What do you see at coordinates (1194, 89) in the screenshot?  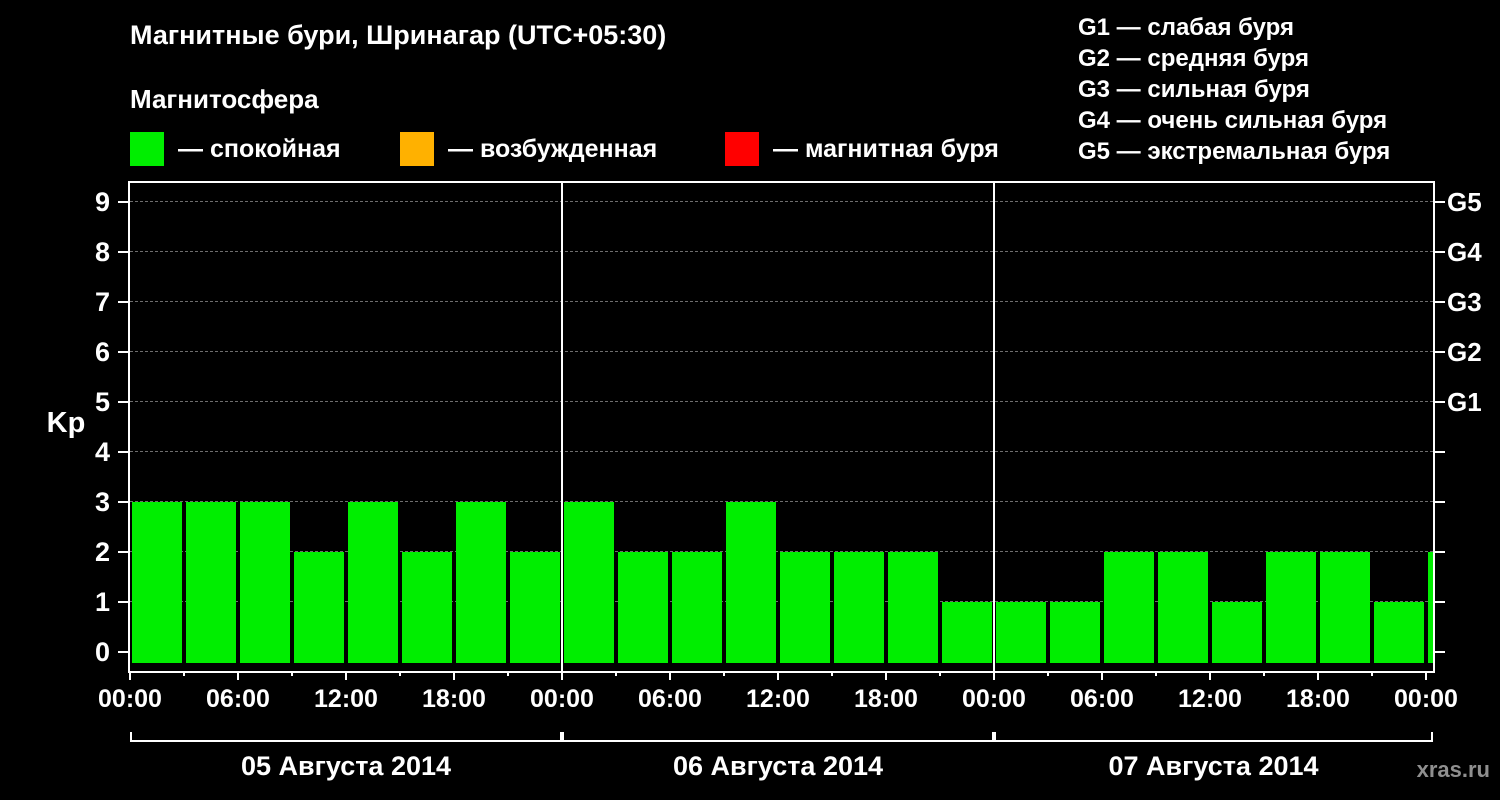 I see `storm-scale-item: G3 — сильная буря` at bounding box center [1194, 89].